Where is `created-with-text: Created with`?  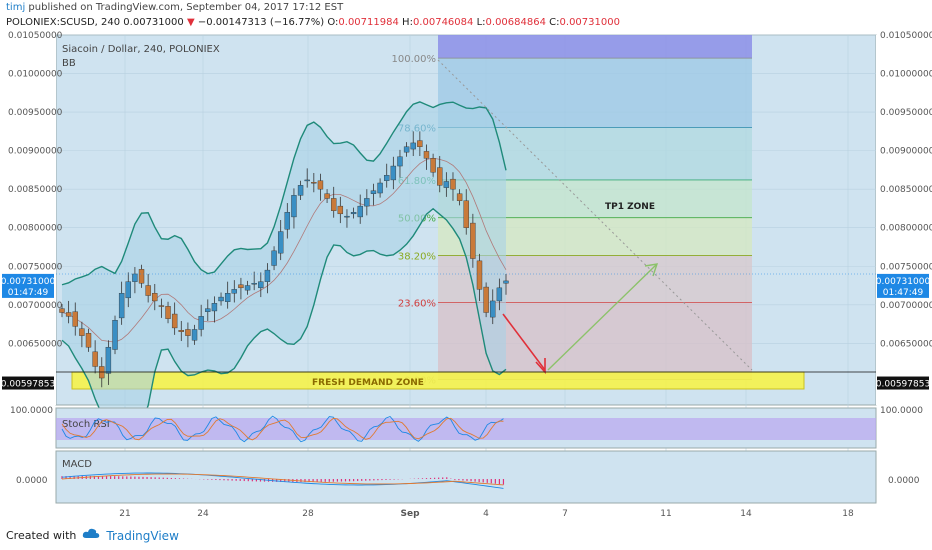 created-with-text: Created with is located at coordinates (41, 535).